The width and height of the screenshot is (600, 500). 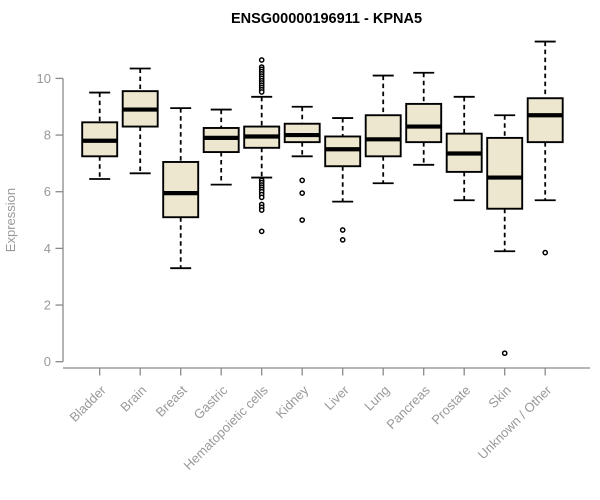 What do you see at coordinates (47, 305) in the screenshot?
I see `y-tick-label: 2` at bounding box center [47, 305].